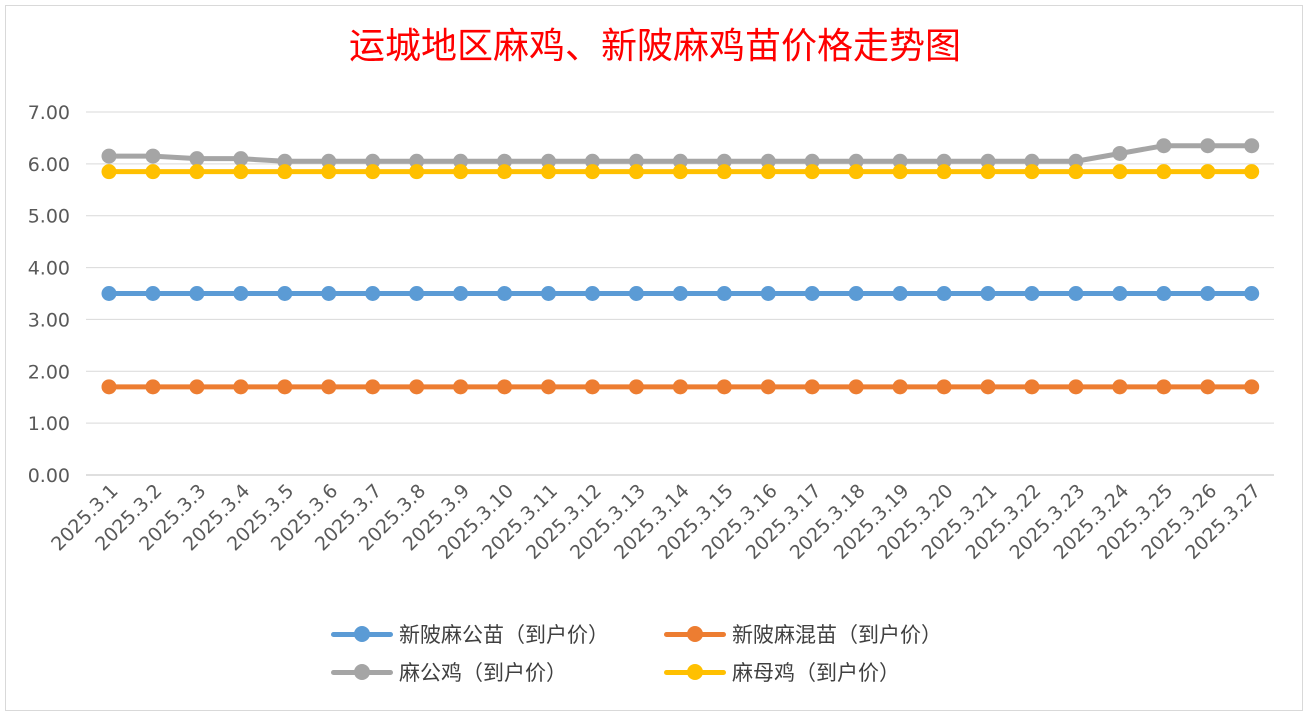 The height and width of the screenshot is (717, 1310). Describe the element at coordinates (49, 217) in the screenshot. I see `y-tick-label: 5.00` at that location.